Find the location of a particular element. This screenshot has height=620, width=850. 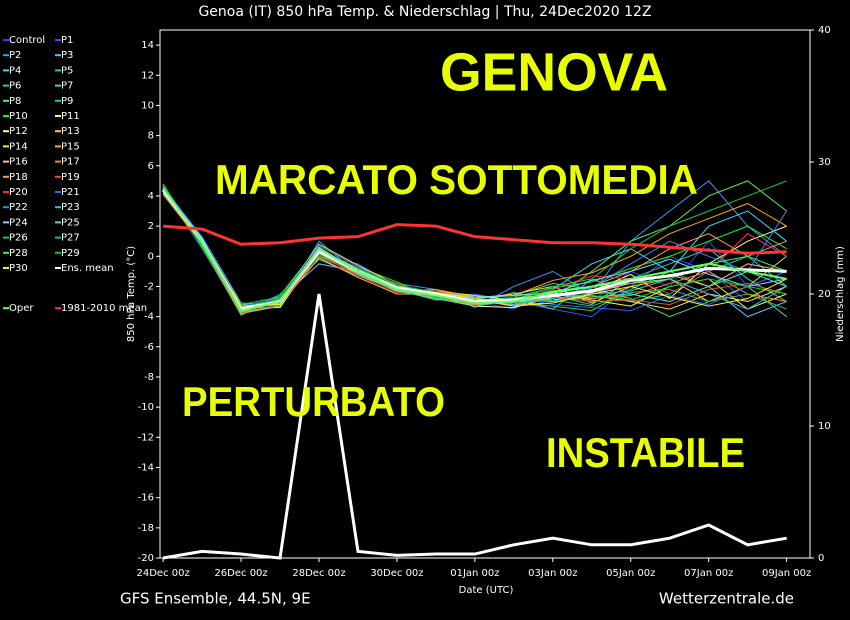

legend-label: P1 is located at coordinates (67, 40).